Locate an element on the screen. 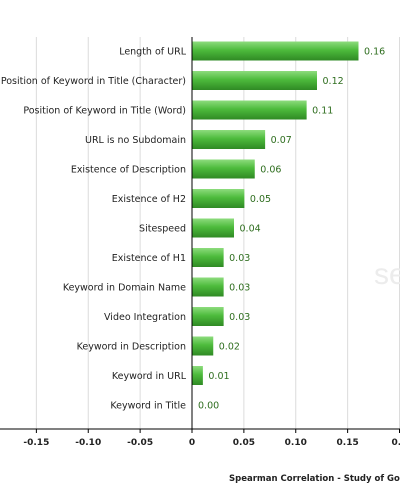 This screenshot has width=400, height=493. category-label: Keyword in Description is located at coordinates (131, 347).